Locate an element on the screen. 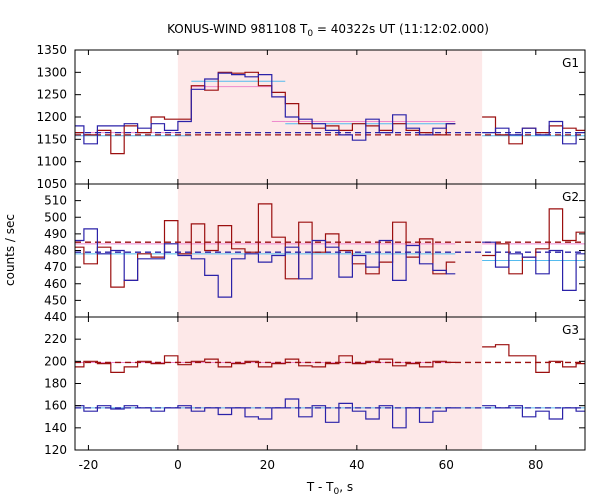  x-tick-label: 40 is located at coordinates (356, 465).